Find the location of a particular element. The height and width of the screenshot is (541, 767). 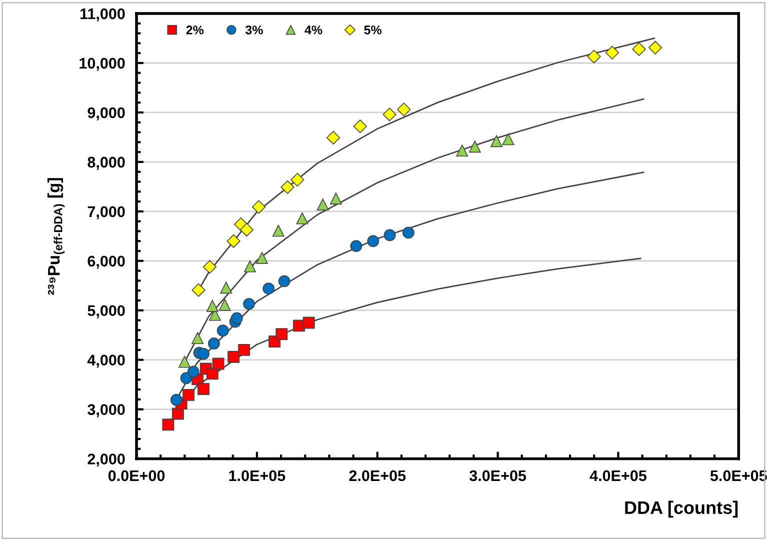

x-tick-label: 2.0E+05 is located at coordinates (377, 476).